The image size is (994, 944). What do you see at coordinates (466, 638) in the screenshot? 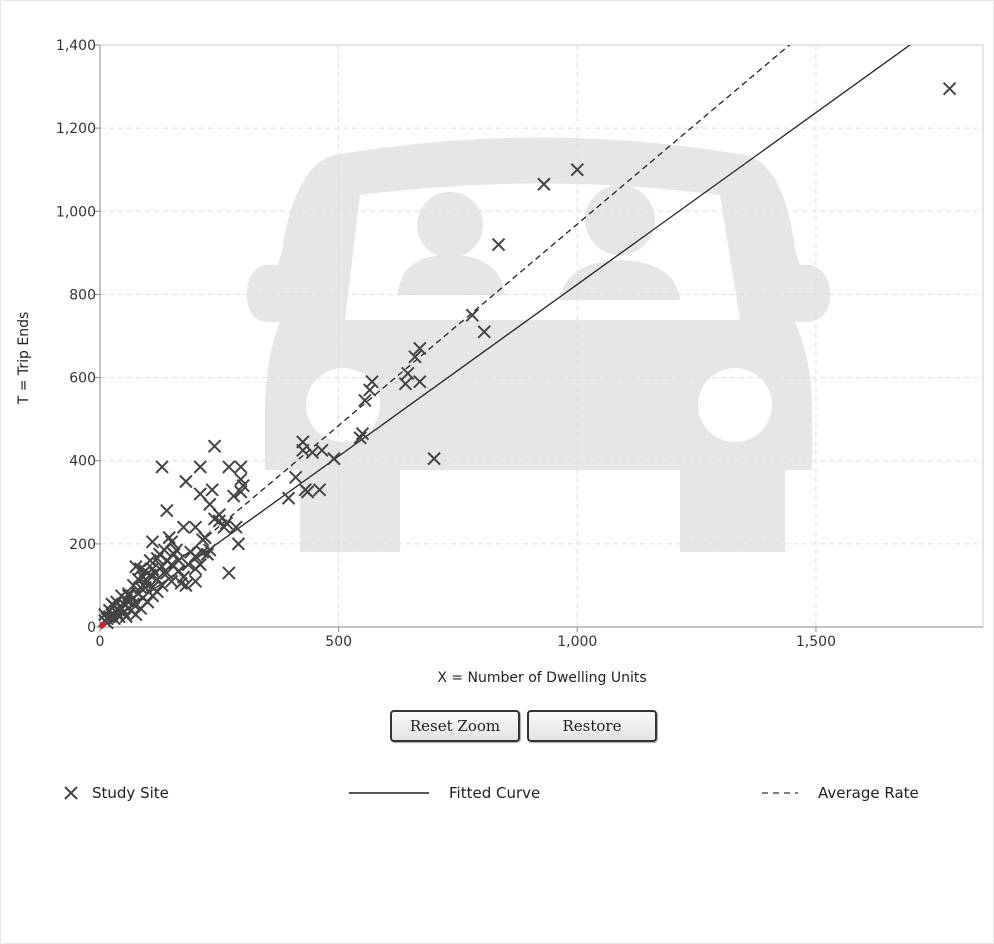
I see `x-axis-ticks: 0 500 1,000 1,500` at bounding box center [466, 638].